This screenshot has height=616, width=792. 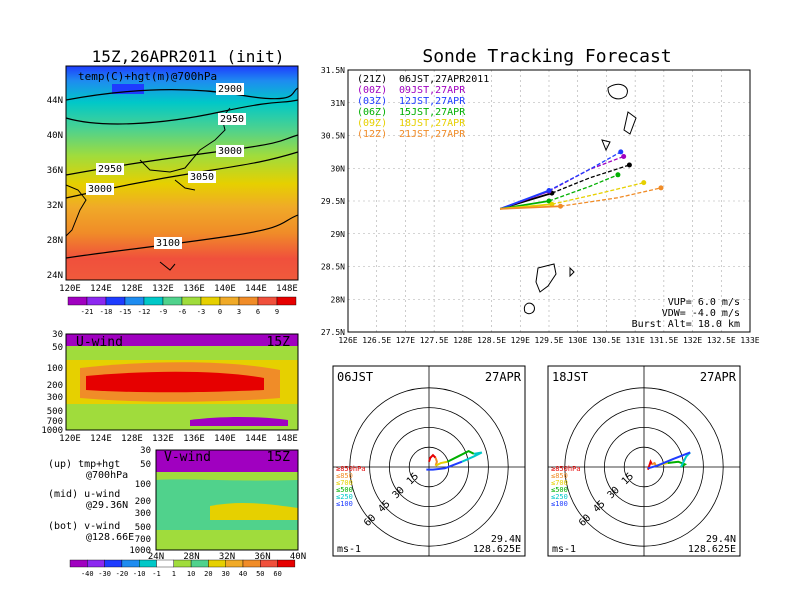 I want to click on lon-tick-label: 140E, so click(x=225, y=289).